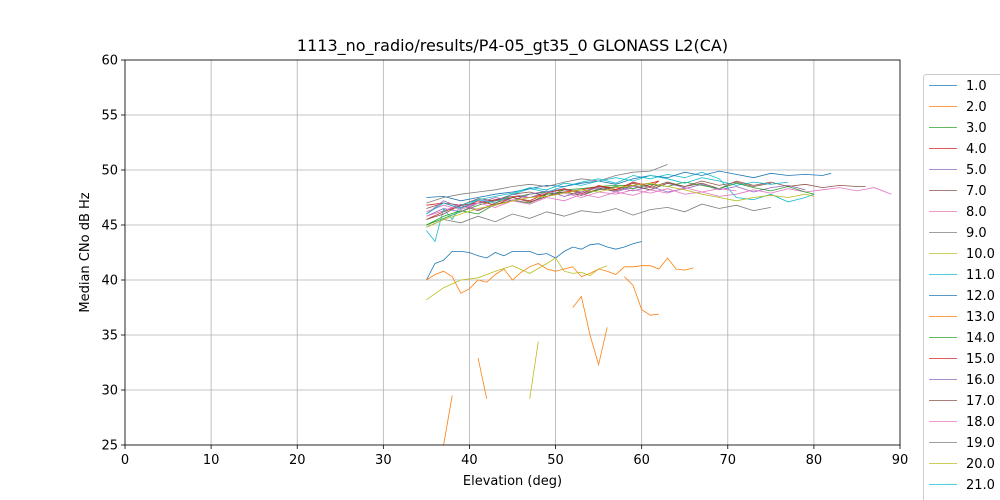 Image resolution: width=1000 pixels, height=500 pixels. What do you see at coordinates (641, 296) in the screenshot?
I see `series-line-13-0-seg-d-` at bounding box center [641, 296].